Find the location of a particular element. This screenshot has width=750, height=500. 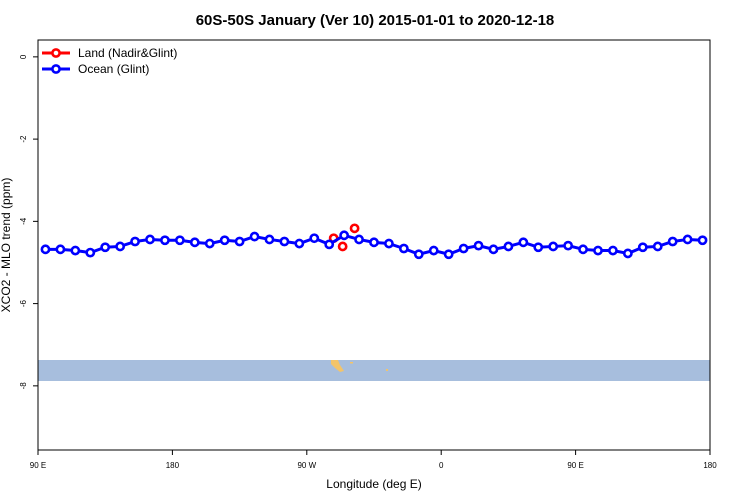

legend-label: Land (Nadir&Glint) is located at coordinates (127, 53).